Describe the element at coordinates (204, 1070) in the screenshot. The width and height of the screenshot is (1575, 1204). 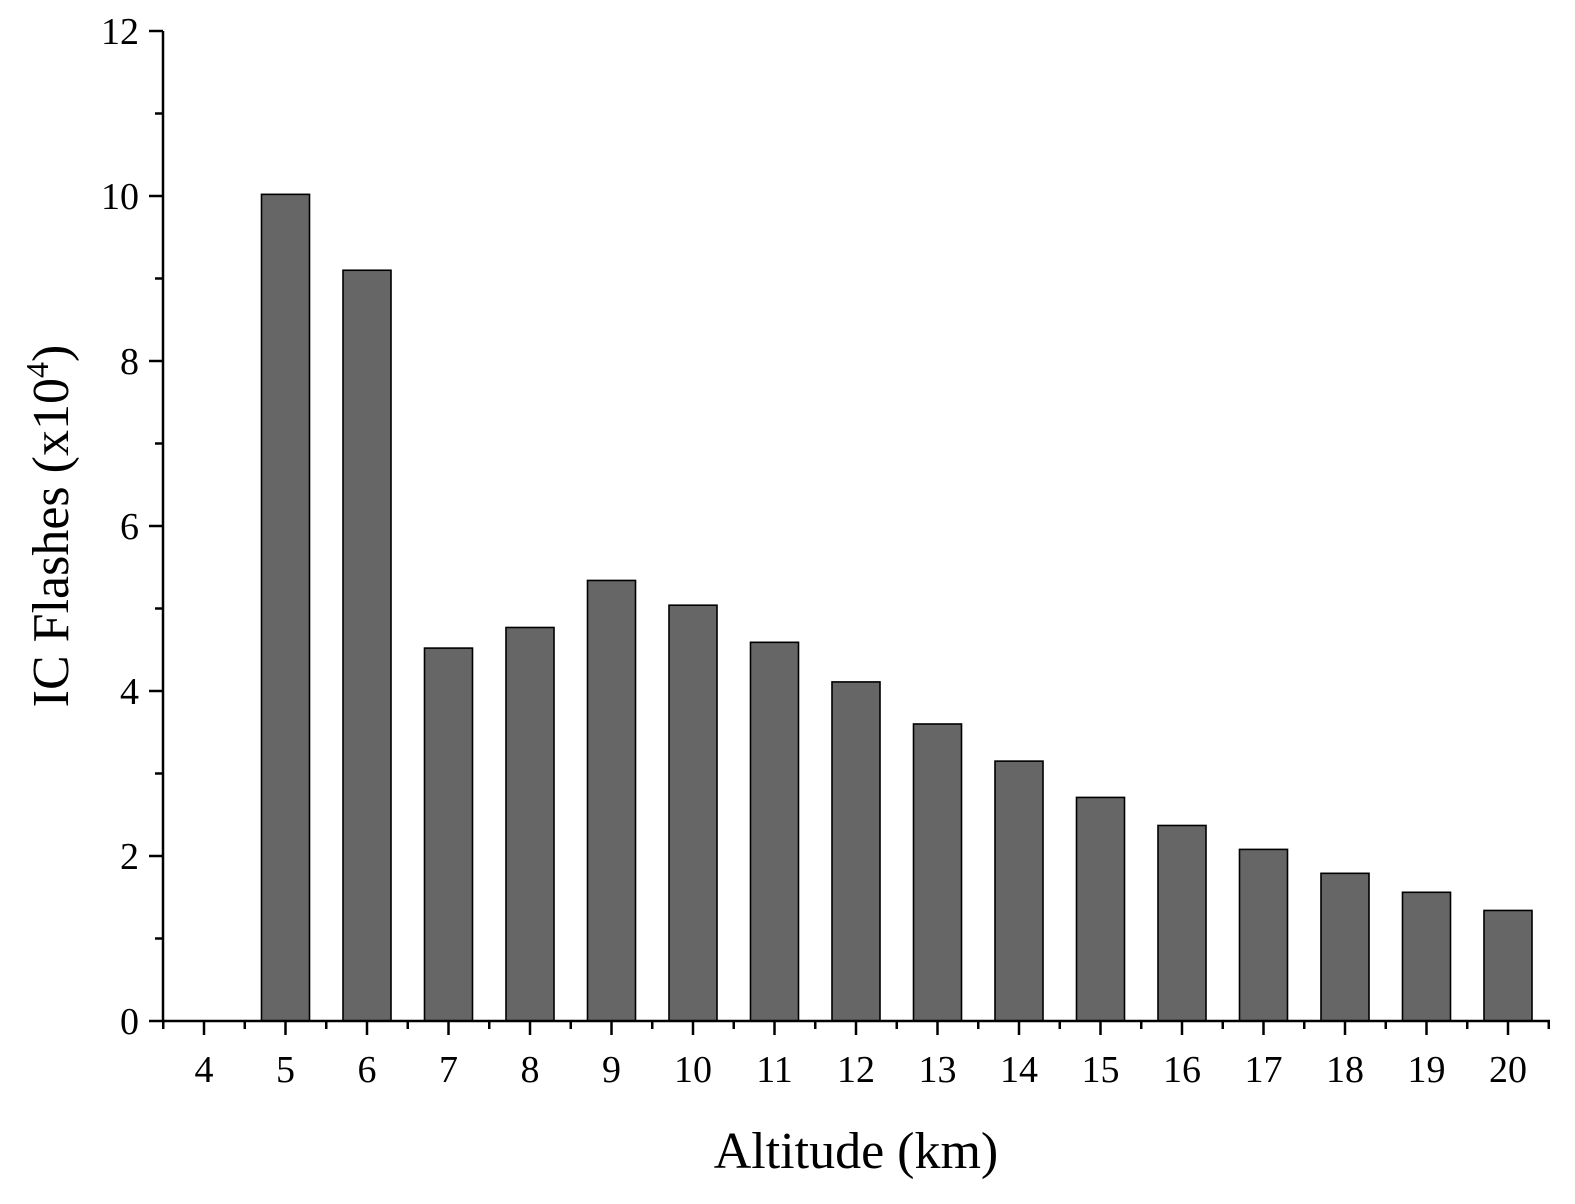
I see `x-tick-label: 4` at that location.